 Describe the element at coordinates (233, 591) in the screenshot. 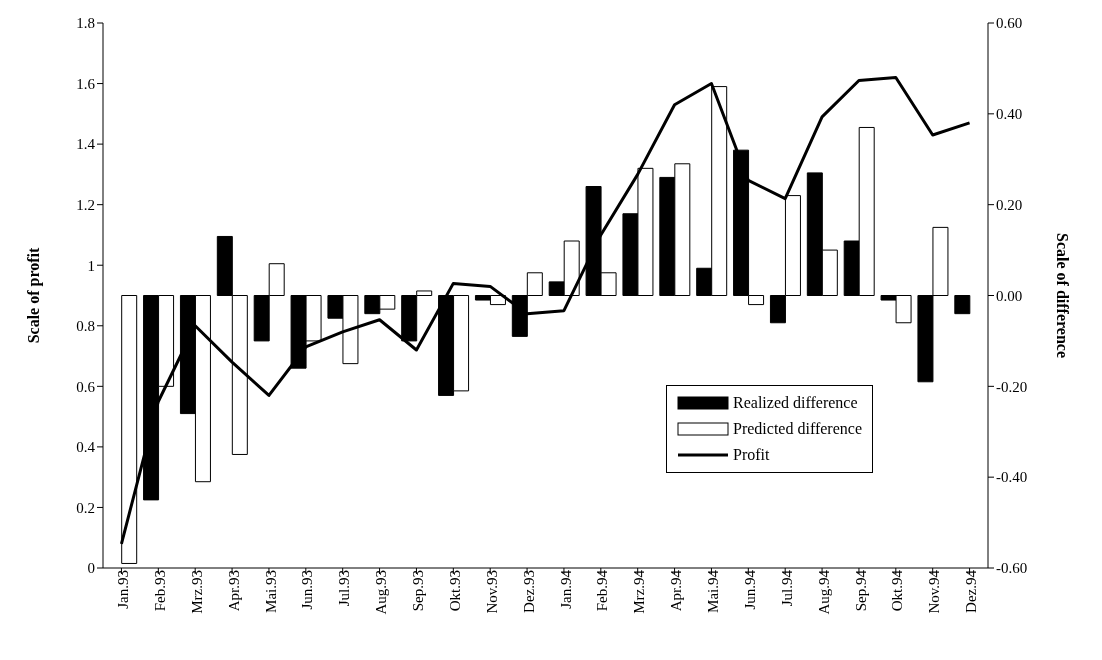

I see `x-tick-label: Apr.93` at that location.